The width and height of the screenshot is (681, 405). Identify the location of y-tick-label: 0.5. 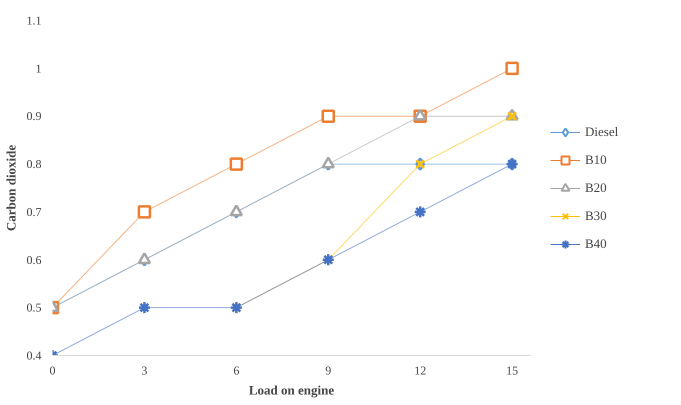
(34, 307).